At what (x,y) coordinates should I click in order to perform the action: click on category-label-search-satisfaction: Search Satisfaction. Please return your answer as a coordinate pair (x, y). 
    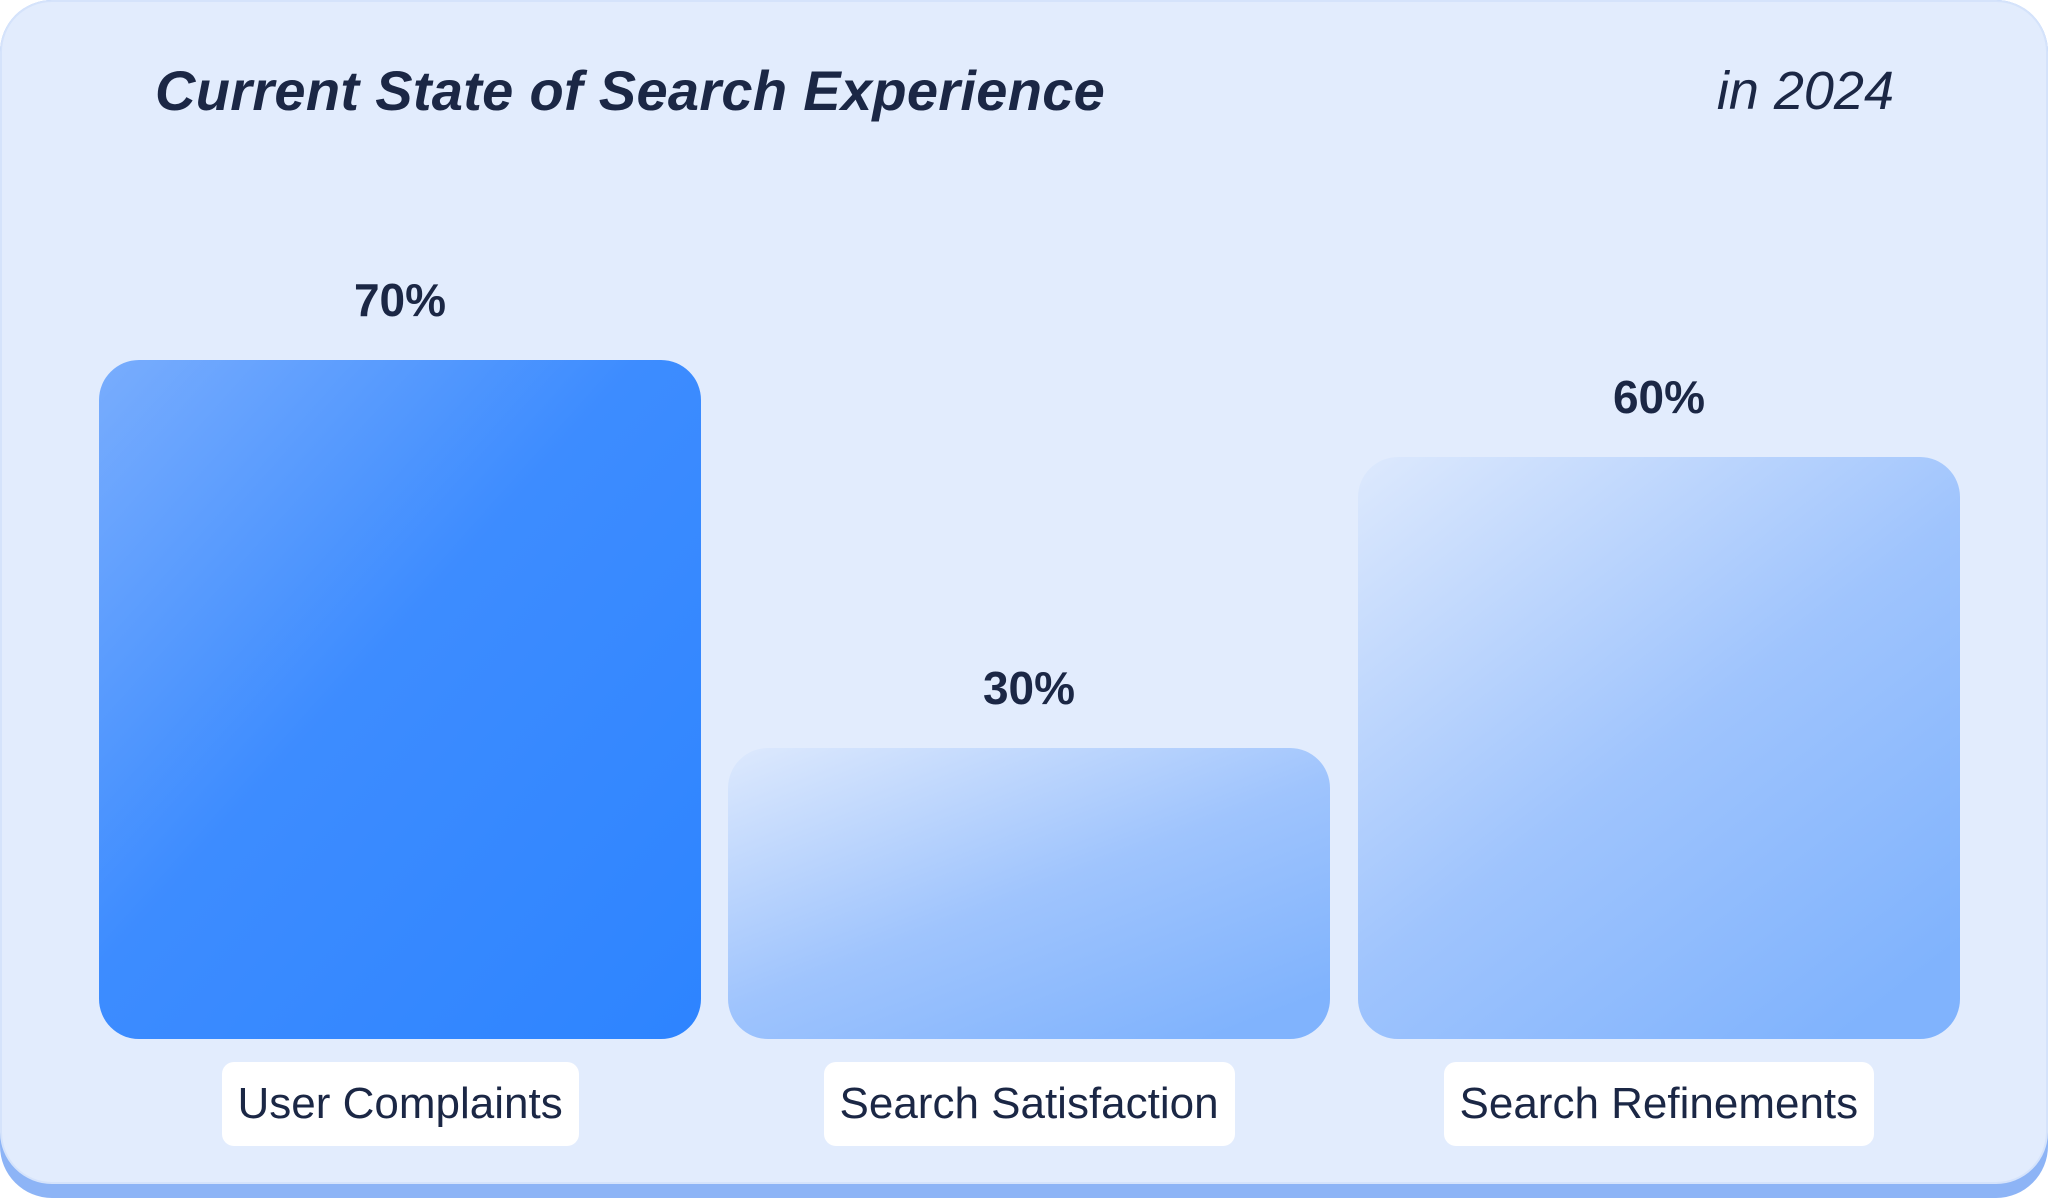
    Looking at the image, I should click on (1029, 1104).